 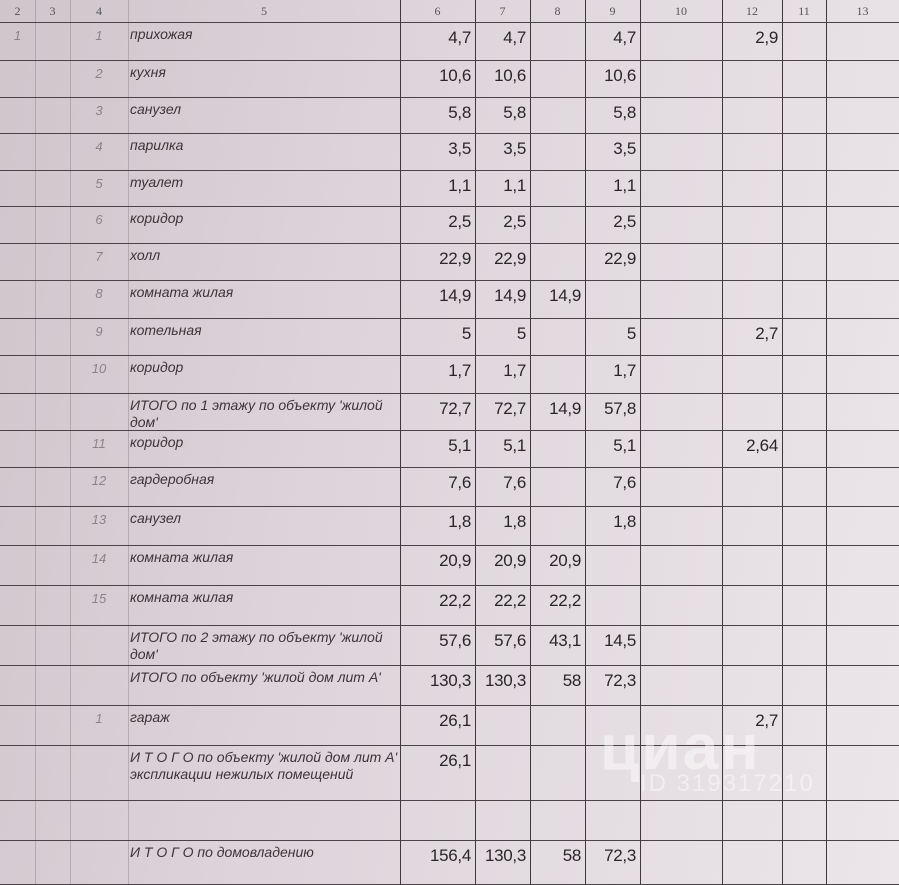 I want to click on row-number: 1, so click(x=99, y=718).